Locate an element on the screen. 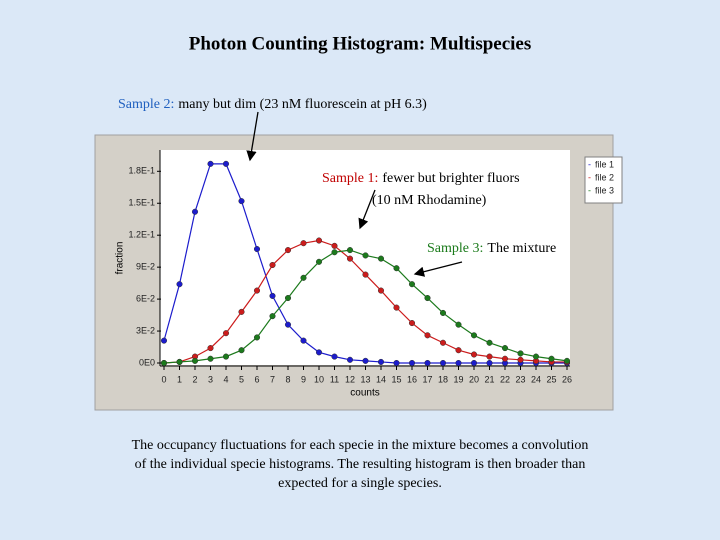  x-tick-label: 2 is located at coordinates (194, 379).